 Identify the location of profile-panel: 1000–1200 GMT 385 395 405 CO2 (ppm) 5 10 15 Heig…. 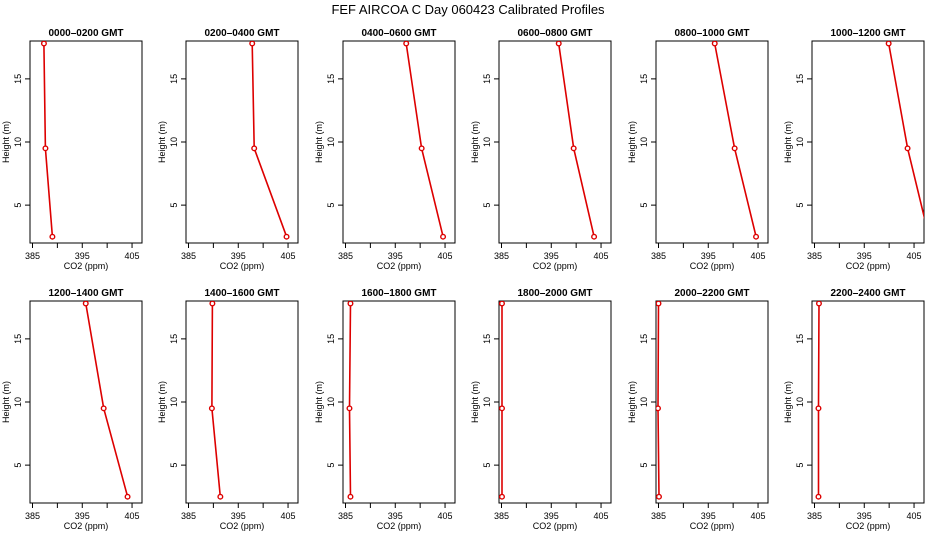
(854, 149).